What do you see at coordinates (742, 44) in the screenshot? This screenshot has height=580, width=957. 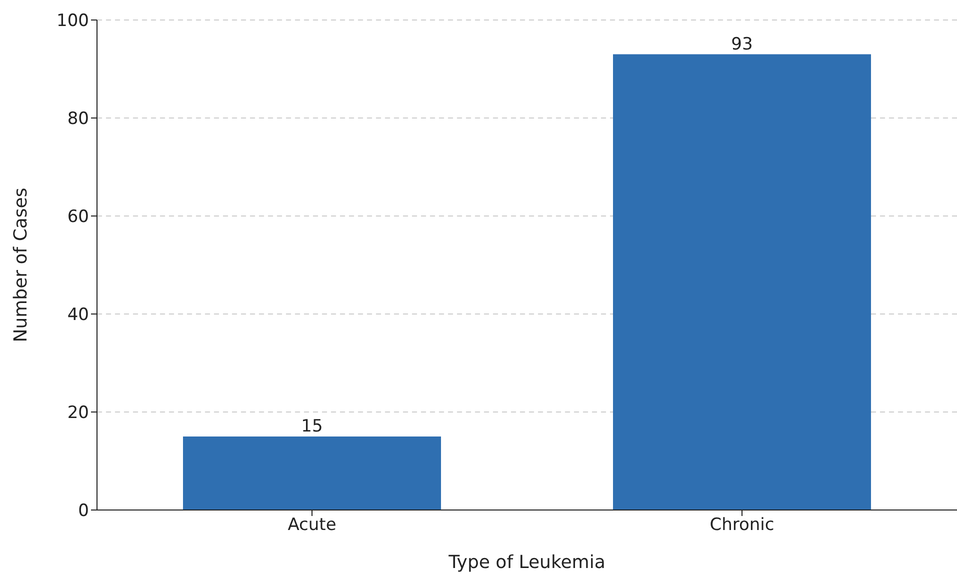 I see `data-label: 93` at bounding box center [742, 44].